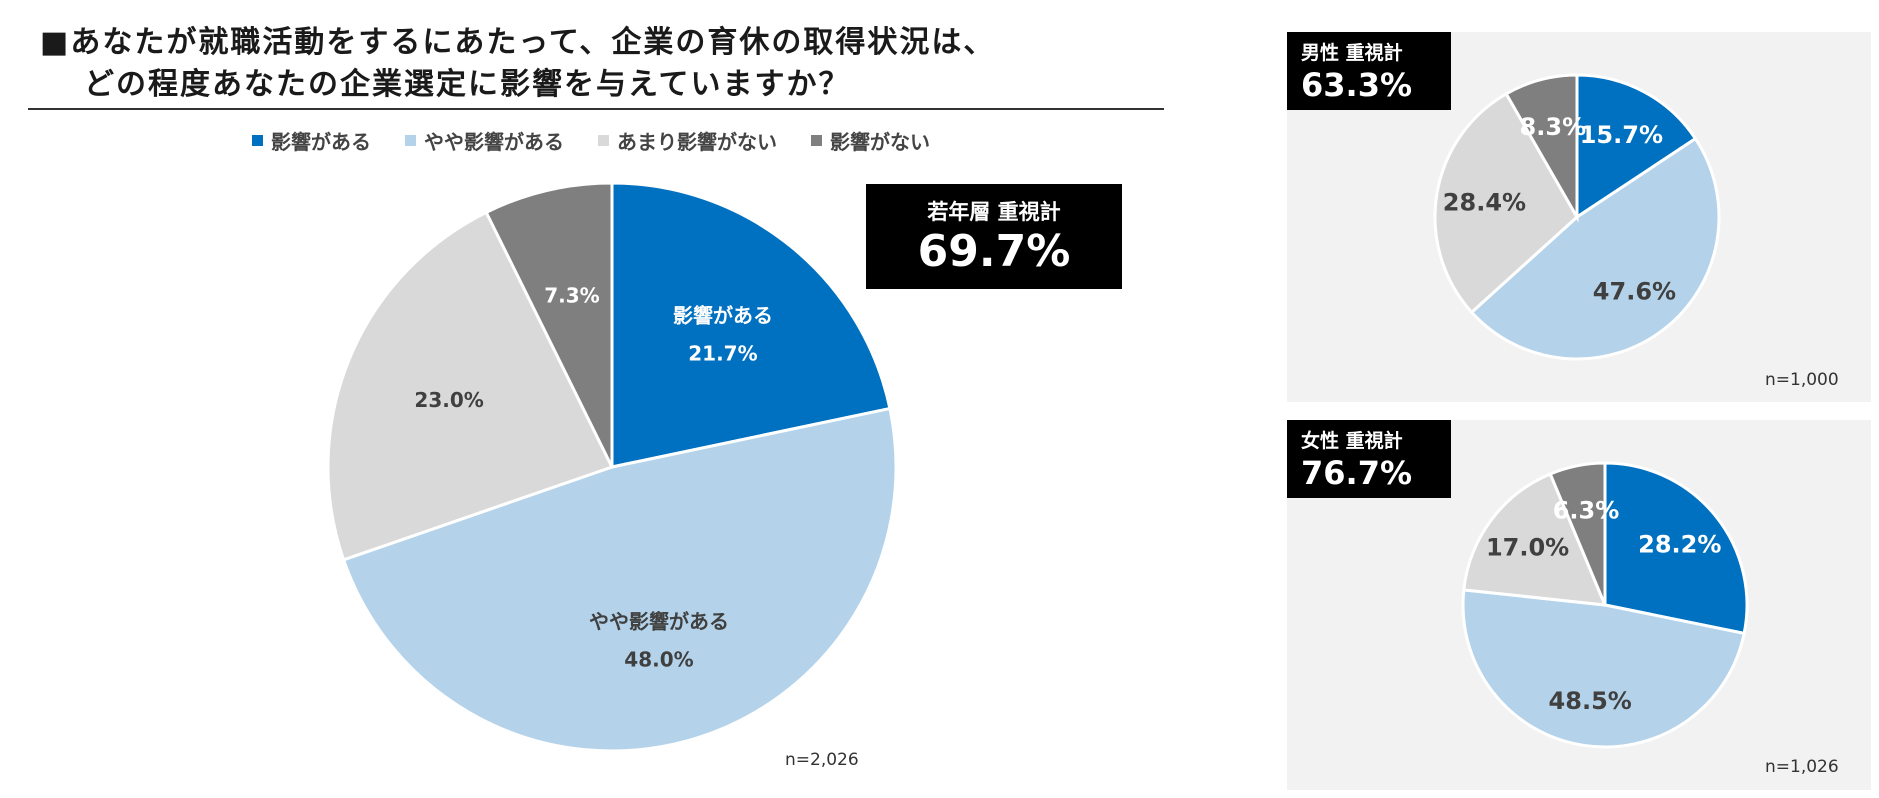 This screenshot has width=1879, height=798. What do you see at coordinates (1352, 53) in the screenshot?
I see `total-label-male: 男性 重視計` at bounding box center [1352, 53].